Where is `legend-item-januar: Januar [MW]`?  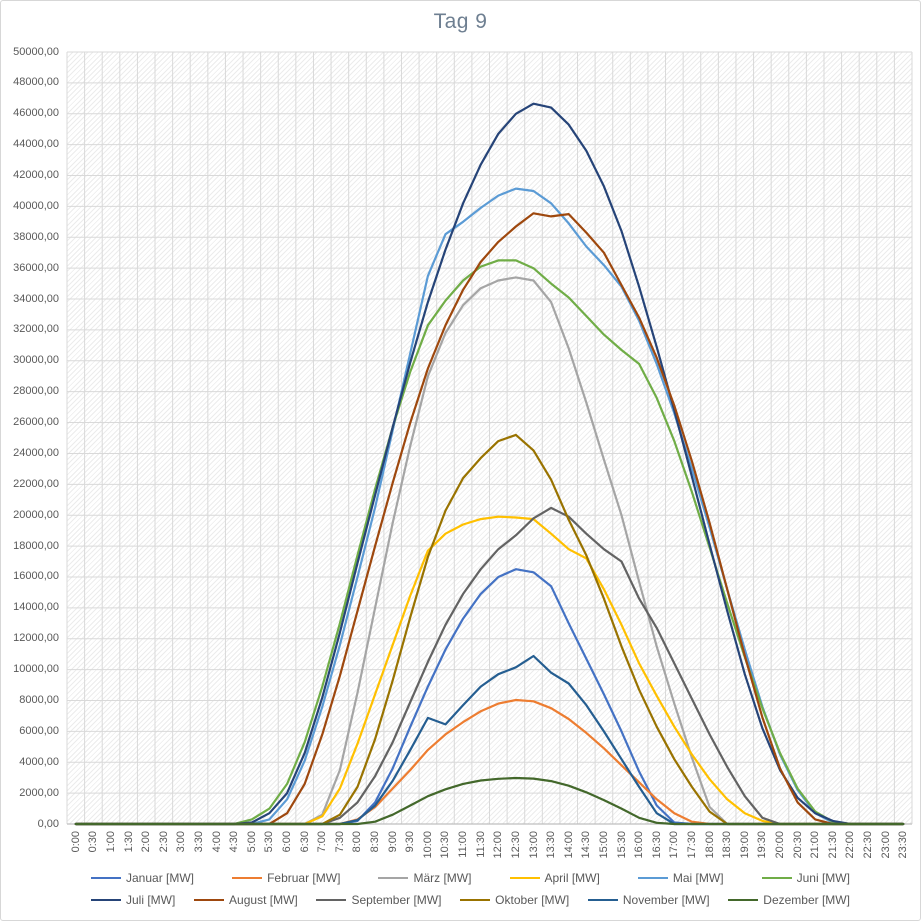
legend-item-januar: Januar [MW] is located at coordinates (142, 878).